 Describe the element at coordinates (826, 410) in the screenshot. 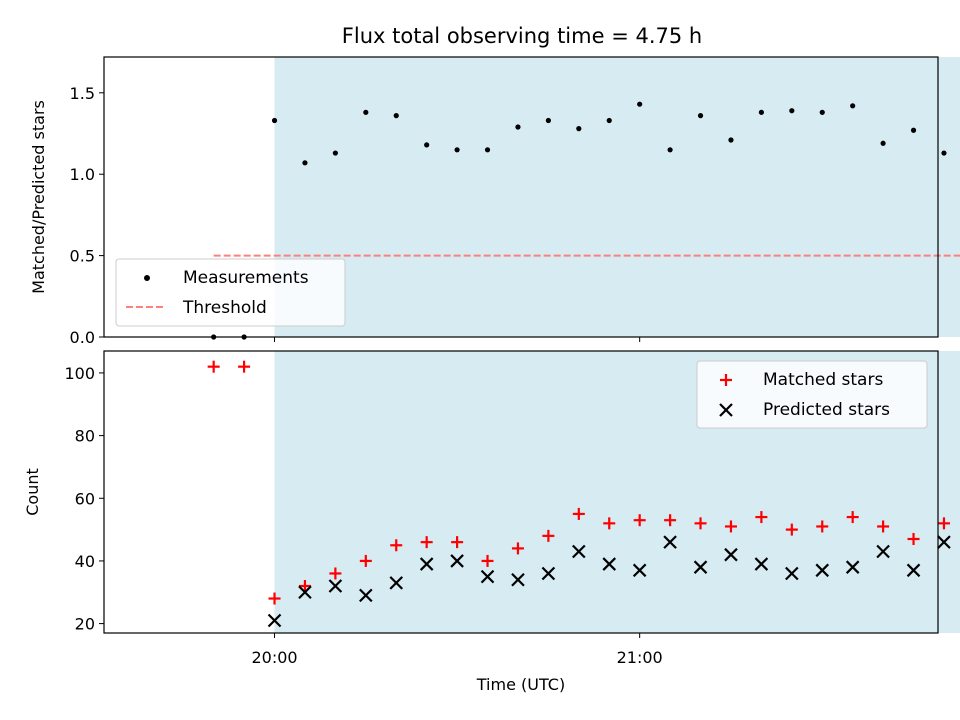

I see `legend-predicted-label: Predicted stars` at that location.